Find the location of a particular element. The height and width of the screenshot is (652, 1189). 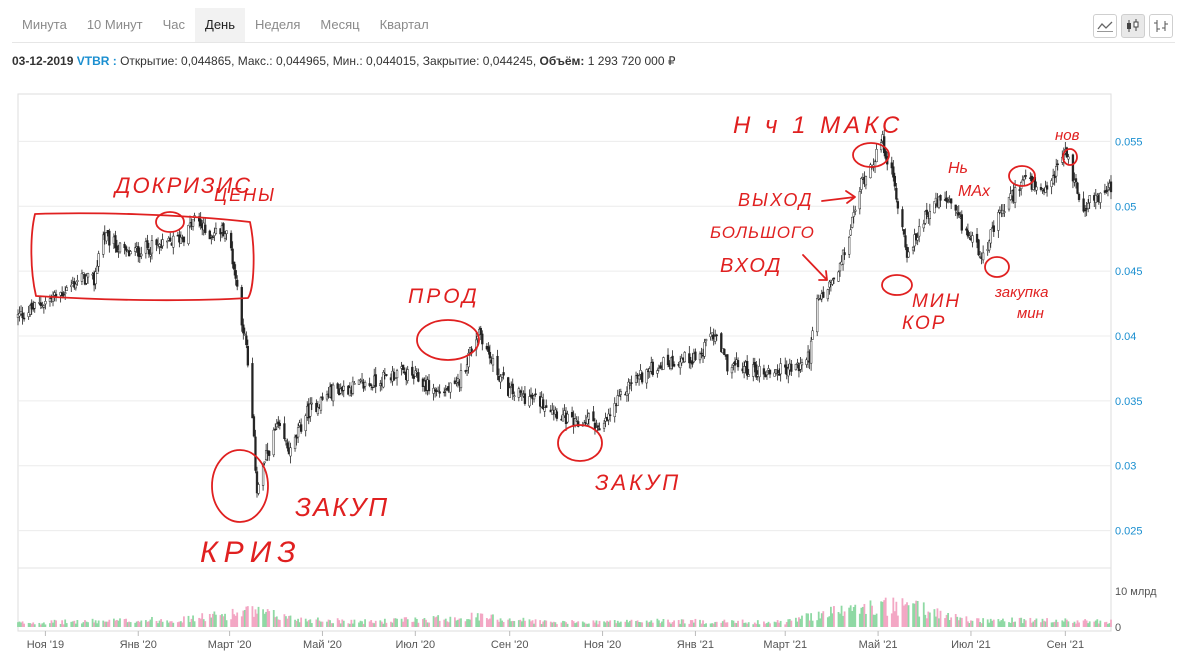

y-tick-label: 0.045 is located at coordinates (1129, 272).